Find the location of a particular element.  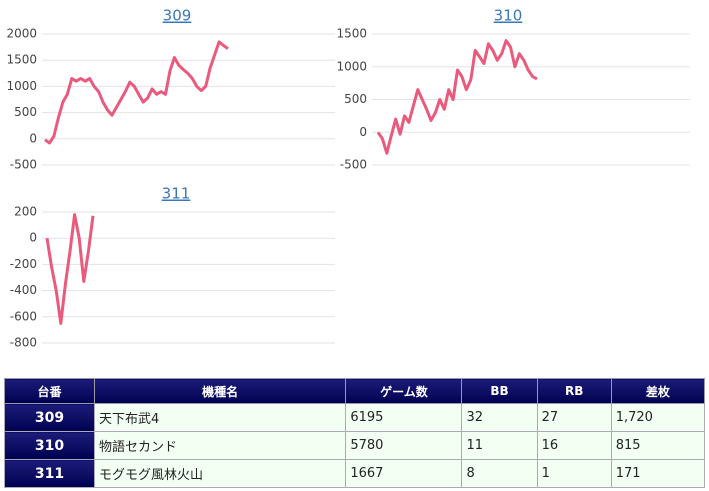

header-cell: ゲーム数 is located at coordinates (404, 391).